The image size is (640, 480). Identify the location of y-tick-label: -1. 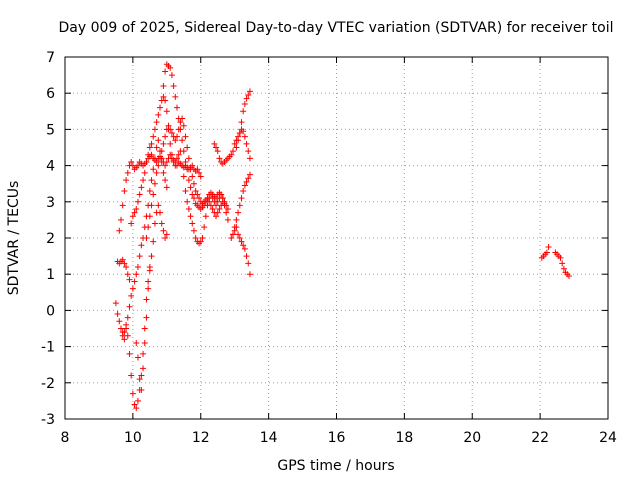
(48, 348).